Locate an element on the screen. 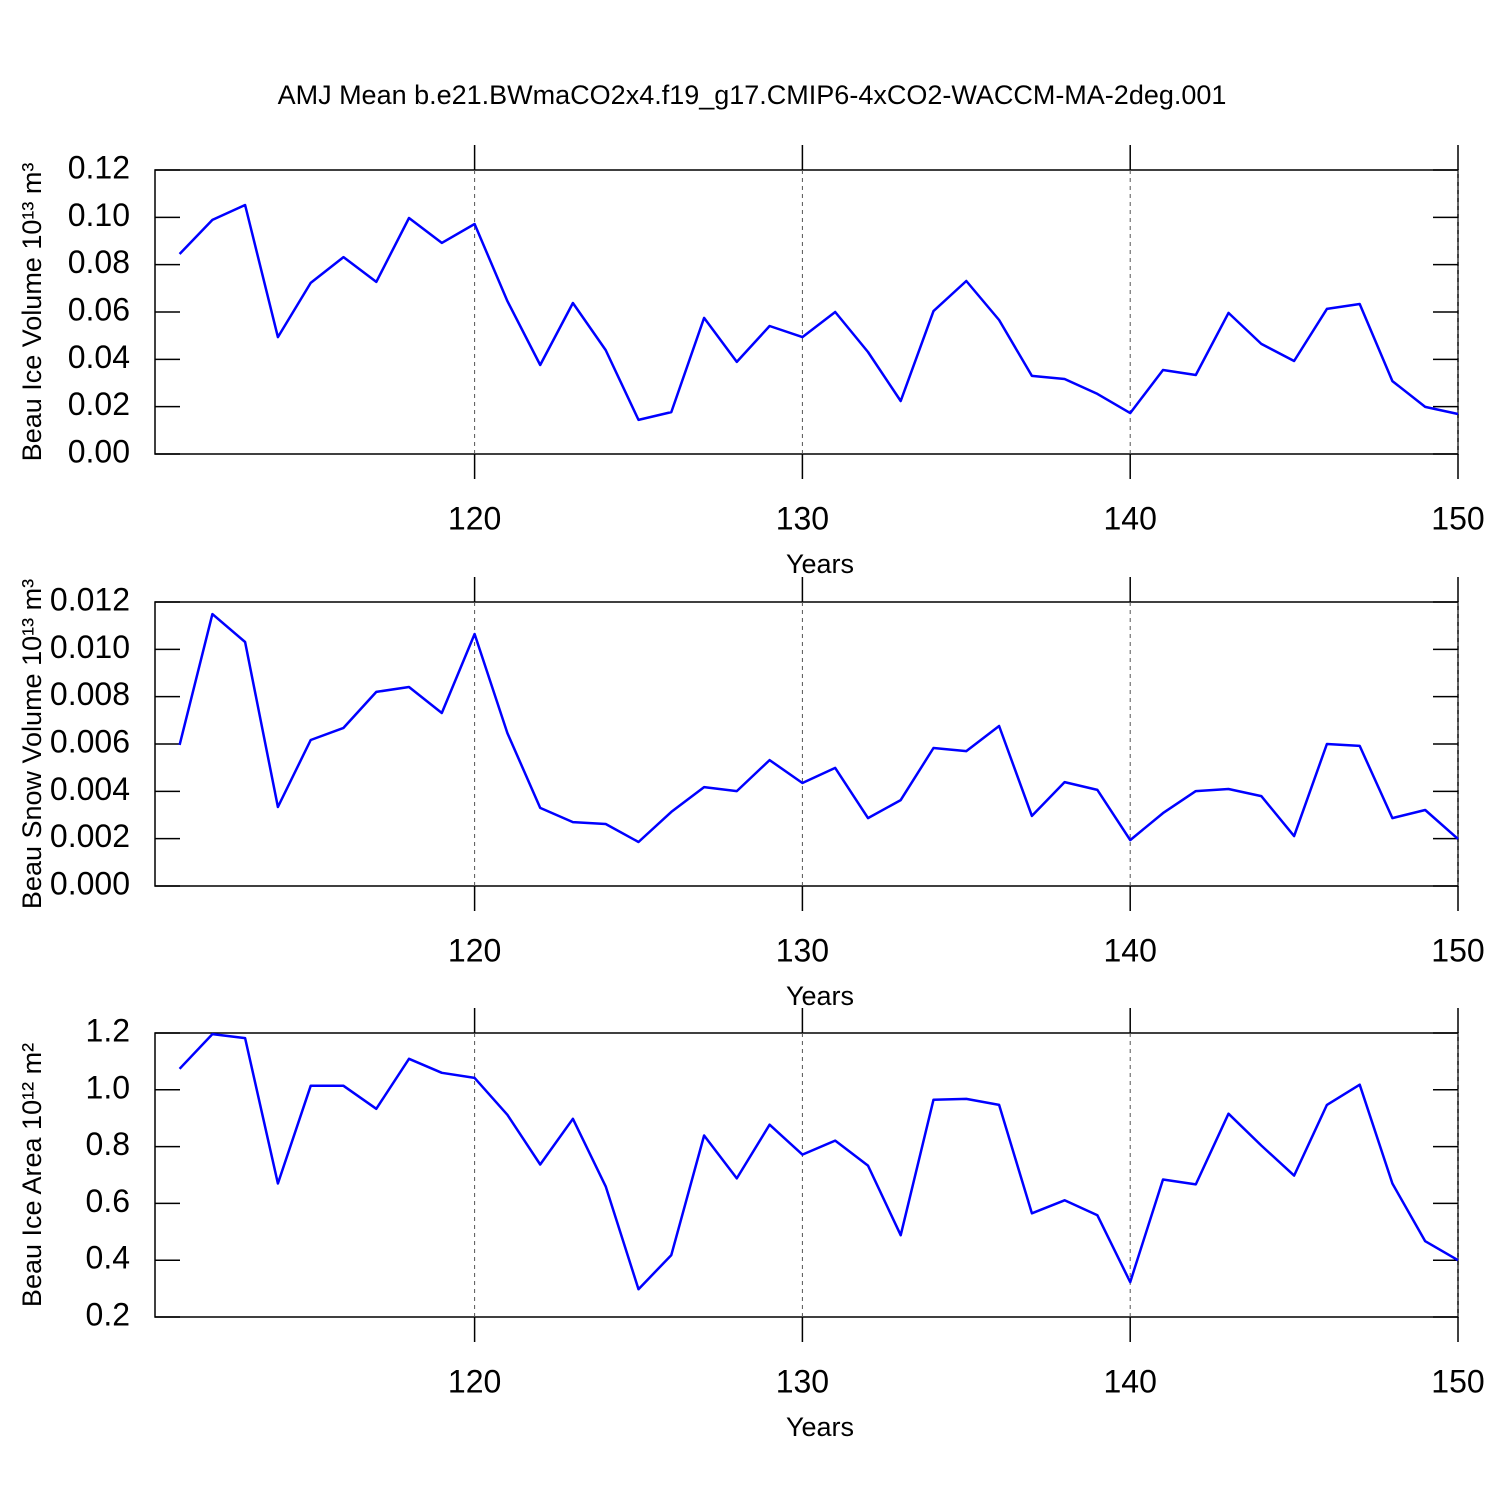  y-tick-label: 0.6 is located at coordinates (108, 1201).